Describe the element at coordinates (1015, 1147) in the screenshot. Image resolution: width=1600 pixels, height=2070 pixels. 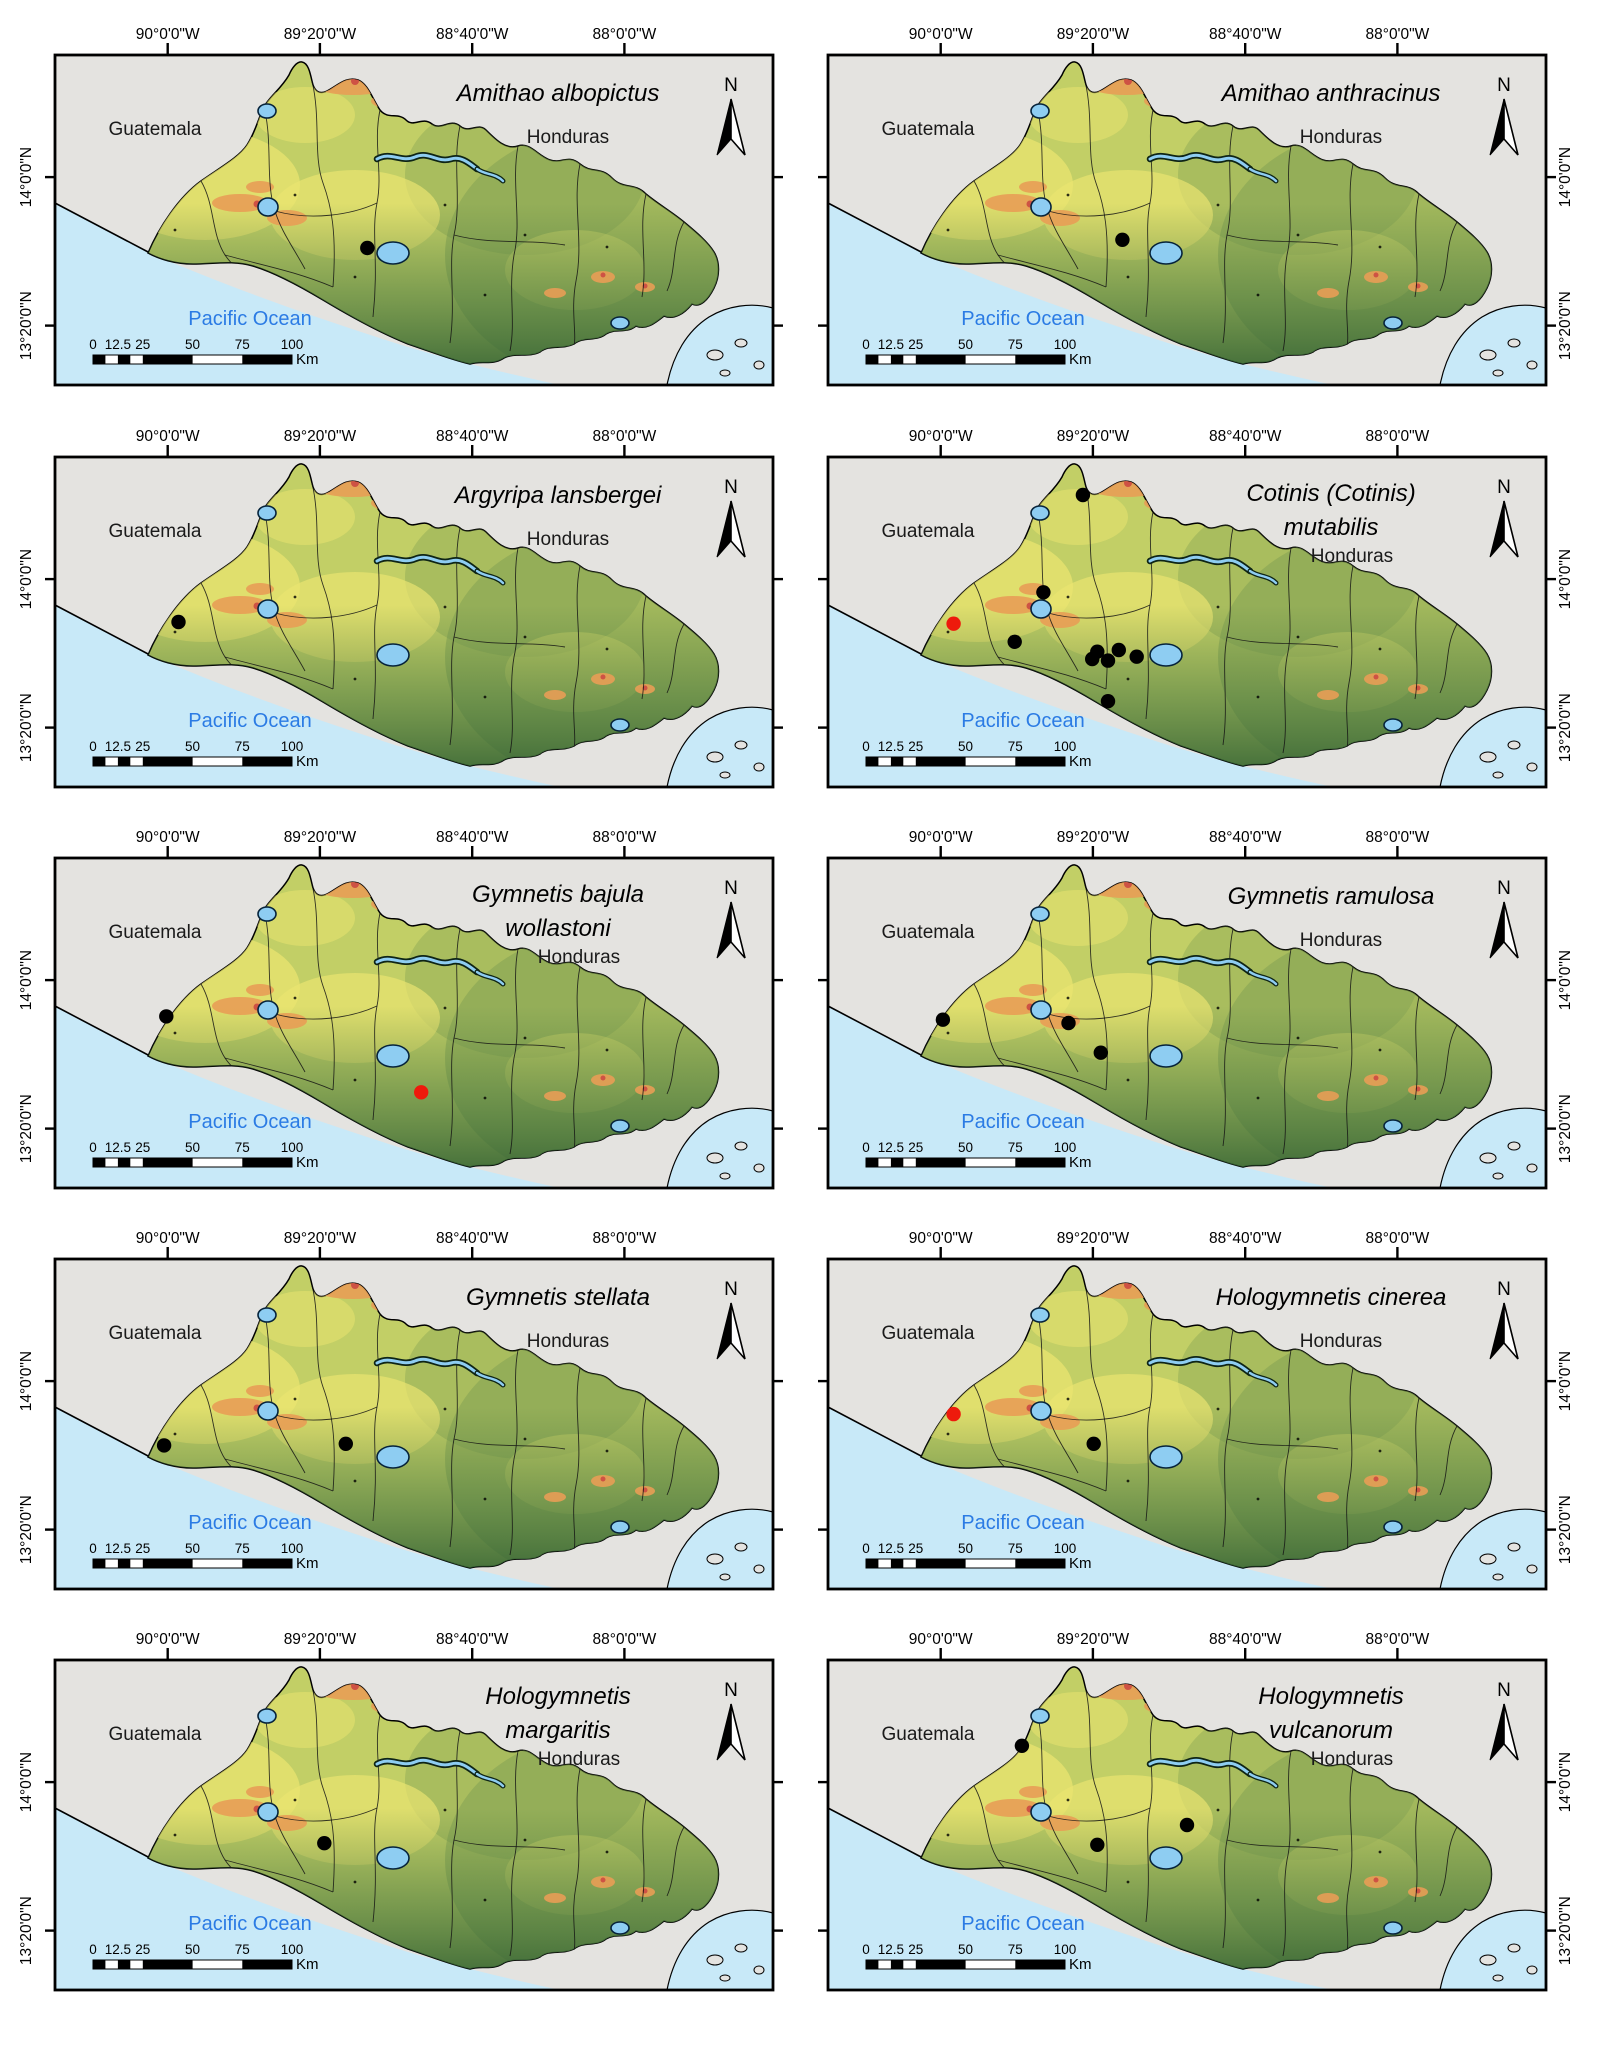
I see `scalebar-tick-label: 75` at that location.